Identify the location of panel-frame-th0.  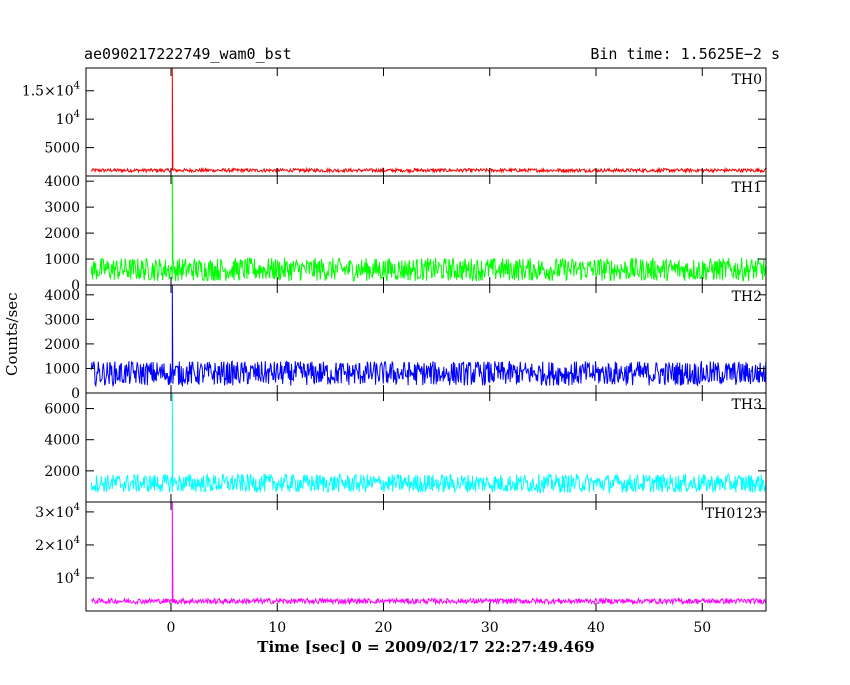
(426, 122).